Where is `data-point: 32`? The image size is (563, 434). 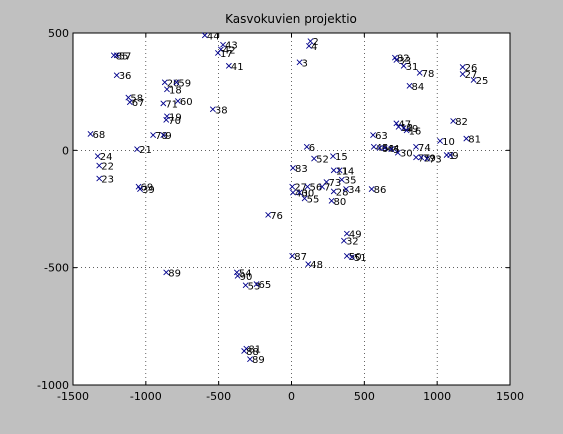
data-point: 32 is located at coordinates (350, 242).